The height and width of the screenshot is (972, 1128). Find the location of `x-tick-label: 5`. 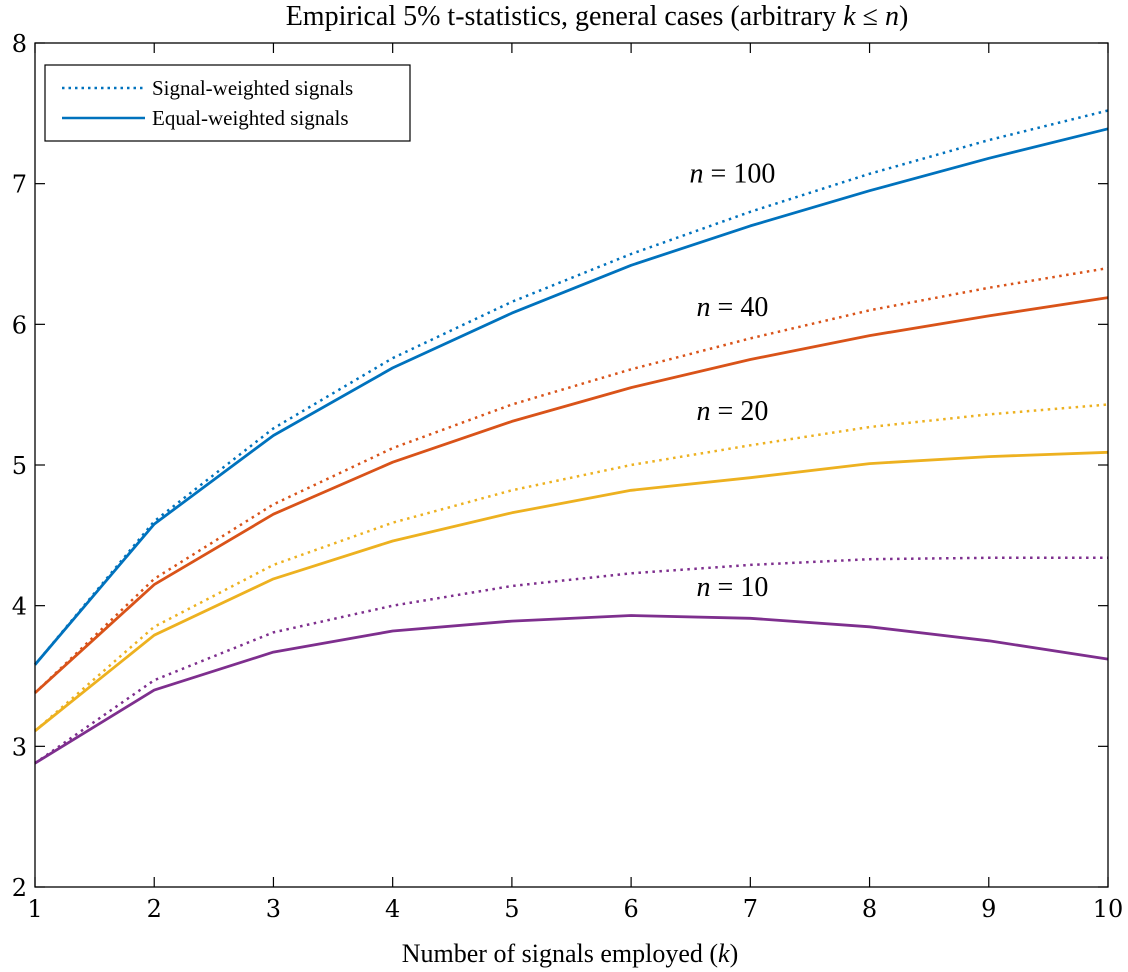

x-tick-label: 5 is located at coordinates (511, 909).